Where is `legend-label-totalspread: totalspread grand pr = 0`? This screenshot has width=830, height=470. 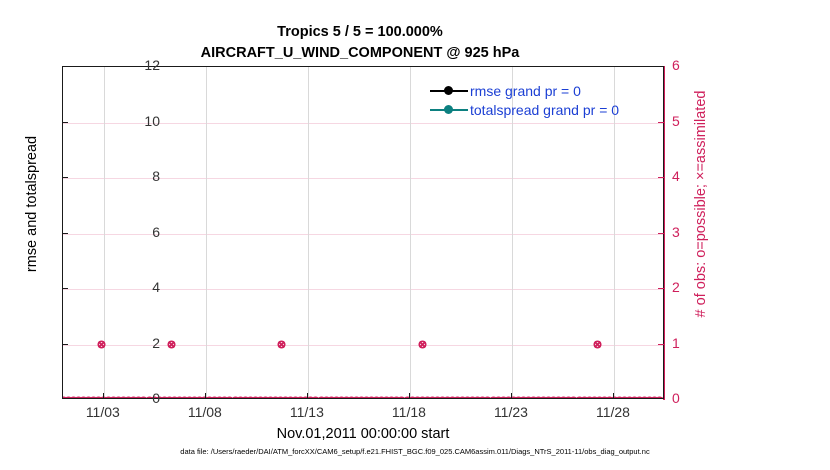 legend-label-totalspread: totalspread grand pr = 0 is located at coordinates (545, 109).